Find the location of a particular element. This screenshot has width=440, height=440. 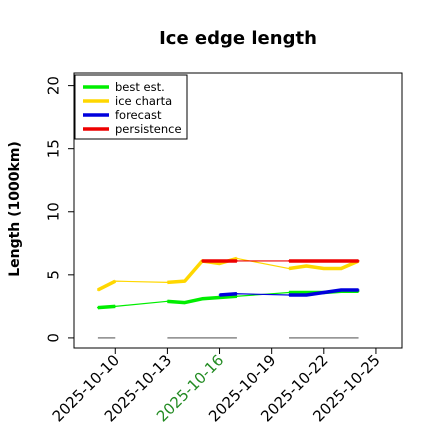

legend-label: ice charta is located at coordinates (143, 101).